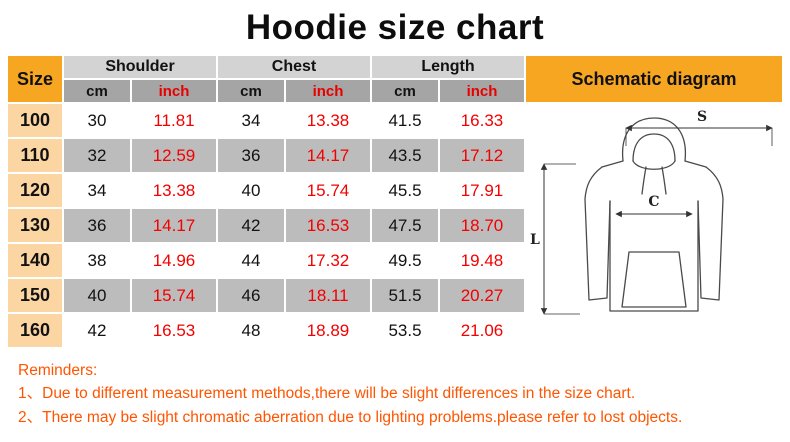 This screenshot has height=442, width=790. Describe the element at coordinates (482, 260) in the screenshot. I see `length-inch-cell: 19.48` at that location.